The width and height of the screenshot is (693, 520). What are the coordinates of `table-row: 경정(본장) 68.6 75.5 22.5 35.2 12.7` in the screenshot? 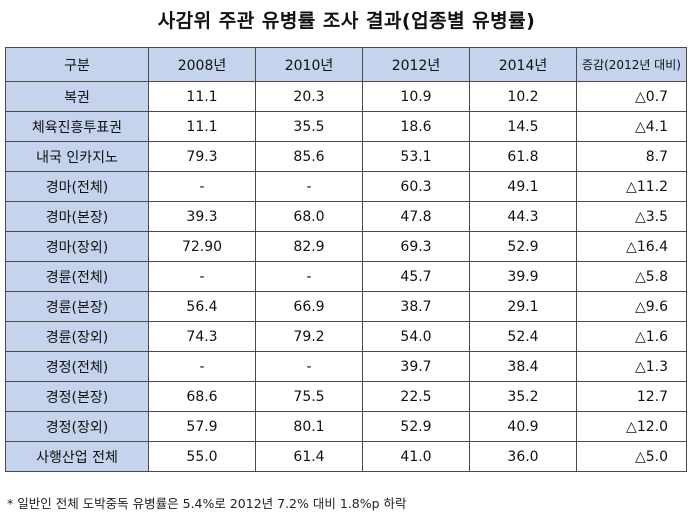 It's located at (346, 396).